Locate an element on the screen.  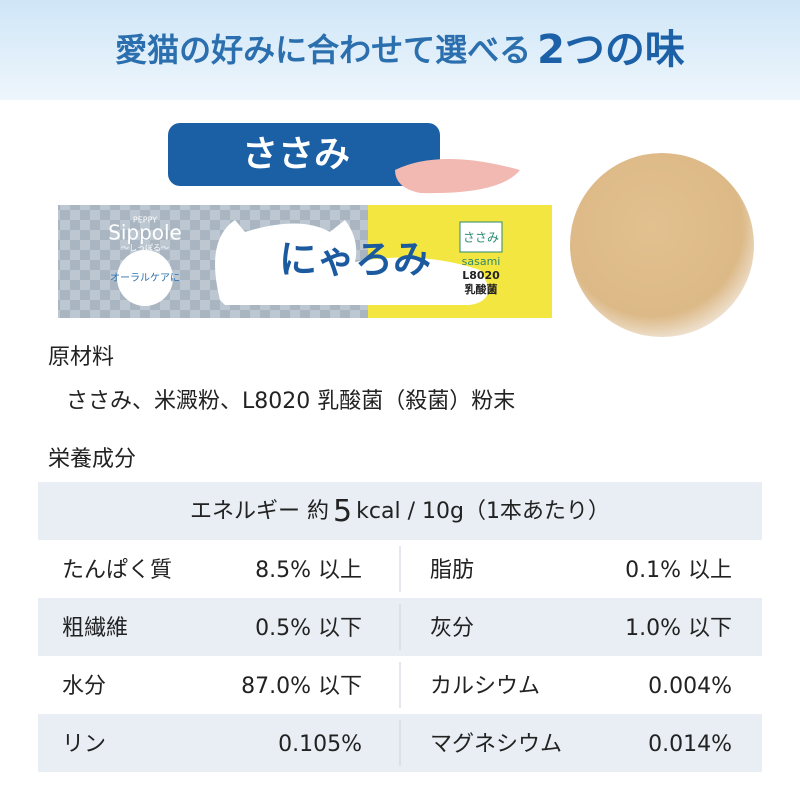
nutrient-label: 粗繊維 is located at coordinates (95, 628).